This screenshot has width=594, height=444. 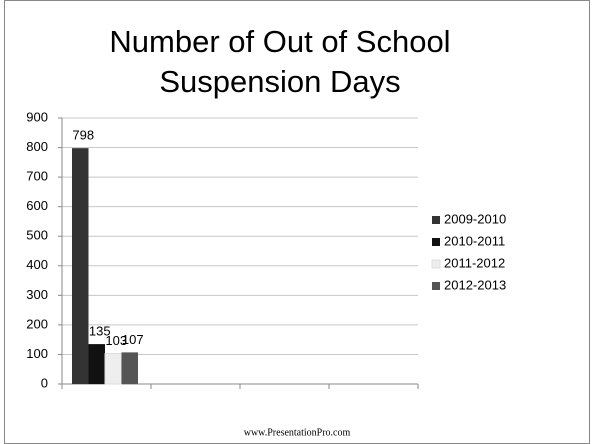 What do you see at coordinates (37, 116) in the screenshot?
I see `y-tick-label: 900` at bounding box center [37, 116].